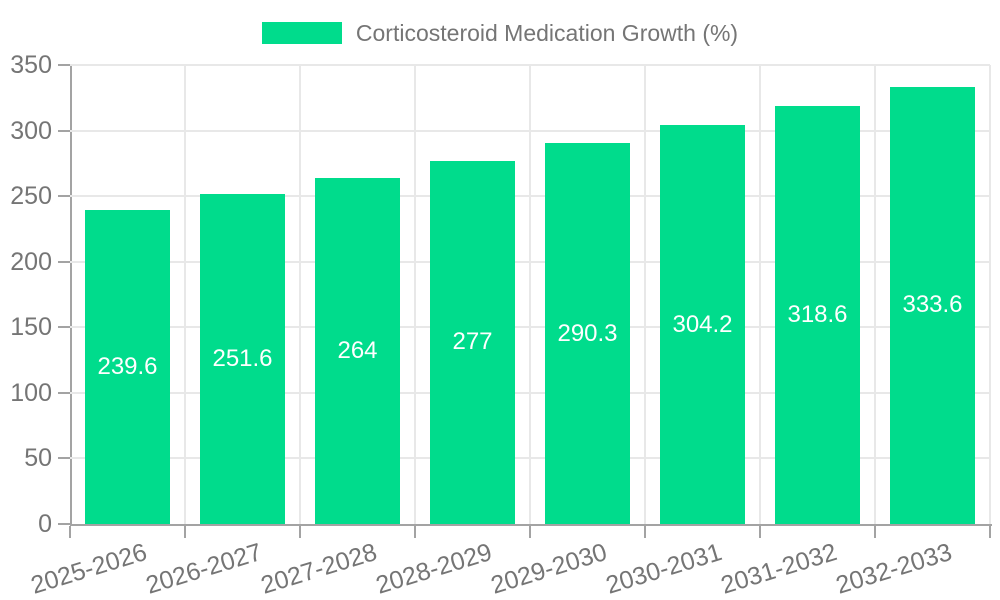 The height and width of the screenshot is (600, 1000). I want to click on legend-swatch-icon, so click(301, 33).